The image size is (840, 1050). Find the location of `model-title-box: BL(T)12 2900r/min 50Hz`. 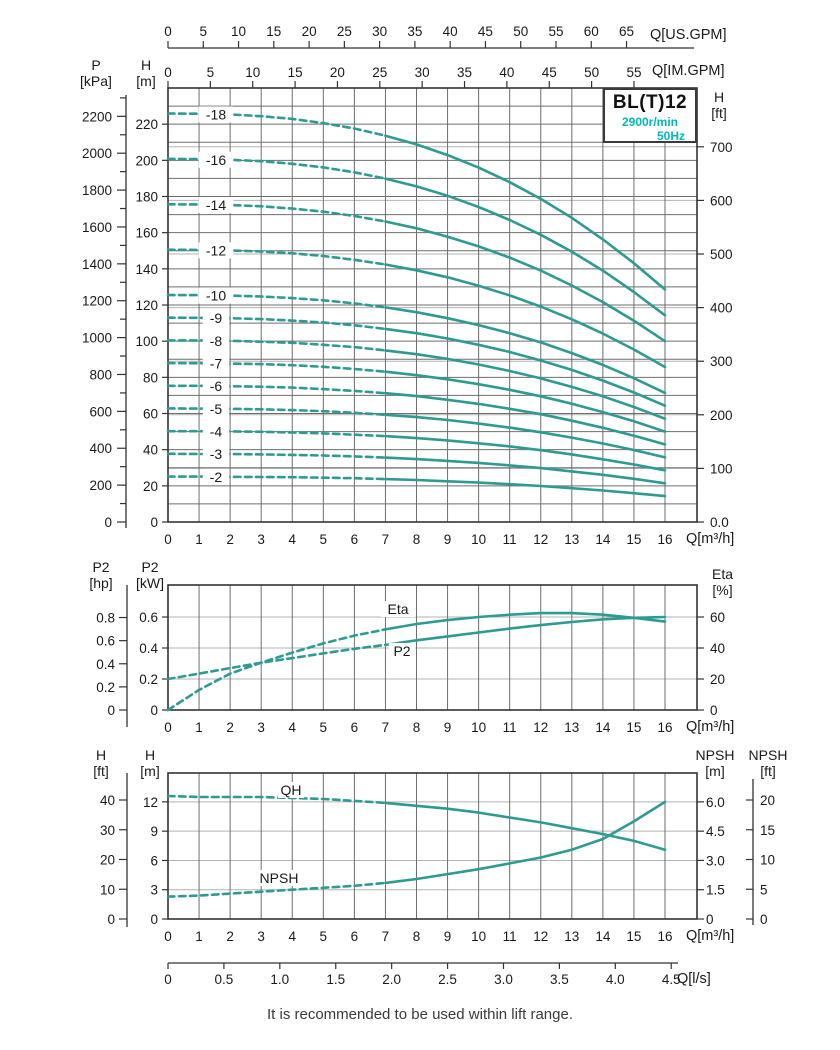

model-title-box: BL(T)12 2900r/min 50Hz is located at coordinates (650, 115).